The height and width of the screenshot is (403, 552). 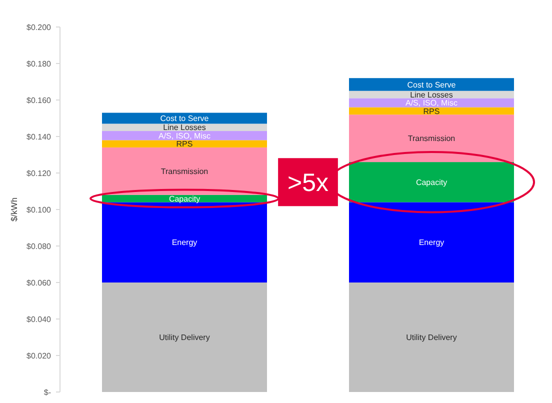 What do you see at coordinates (39, 246) in the screenshot?
I see `y-tick-label: $0.080` at bounding box center [39, 246].